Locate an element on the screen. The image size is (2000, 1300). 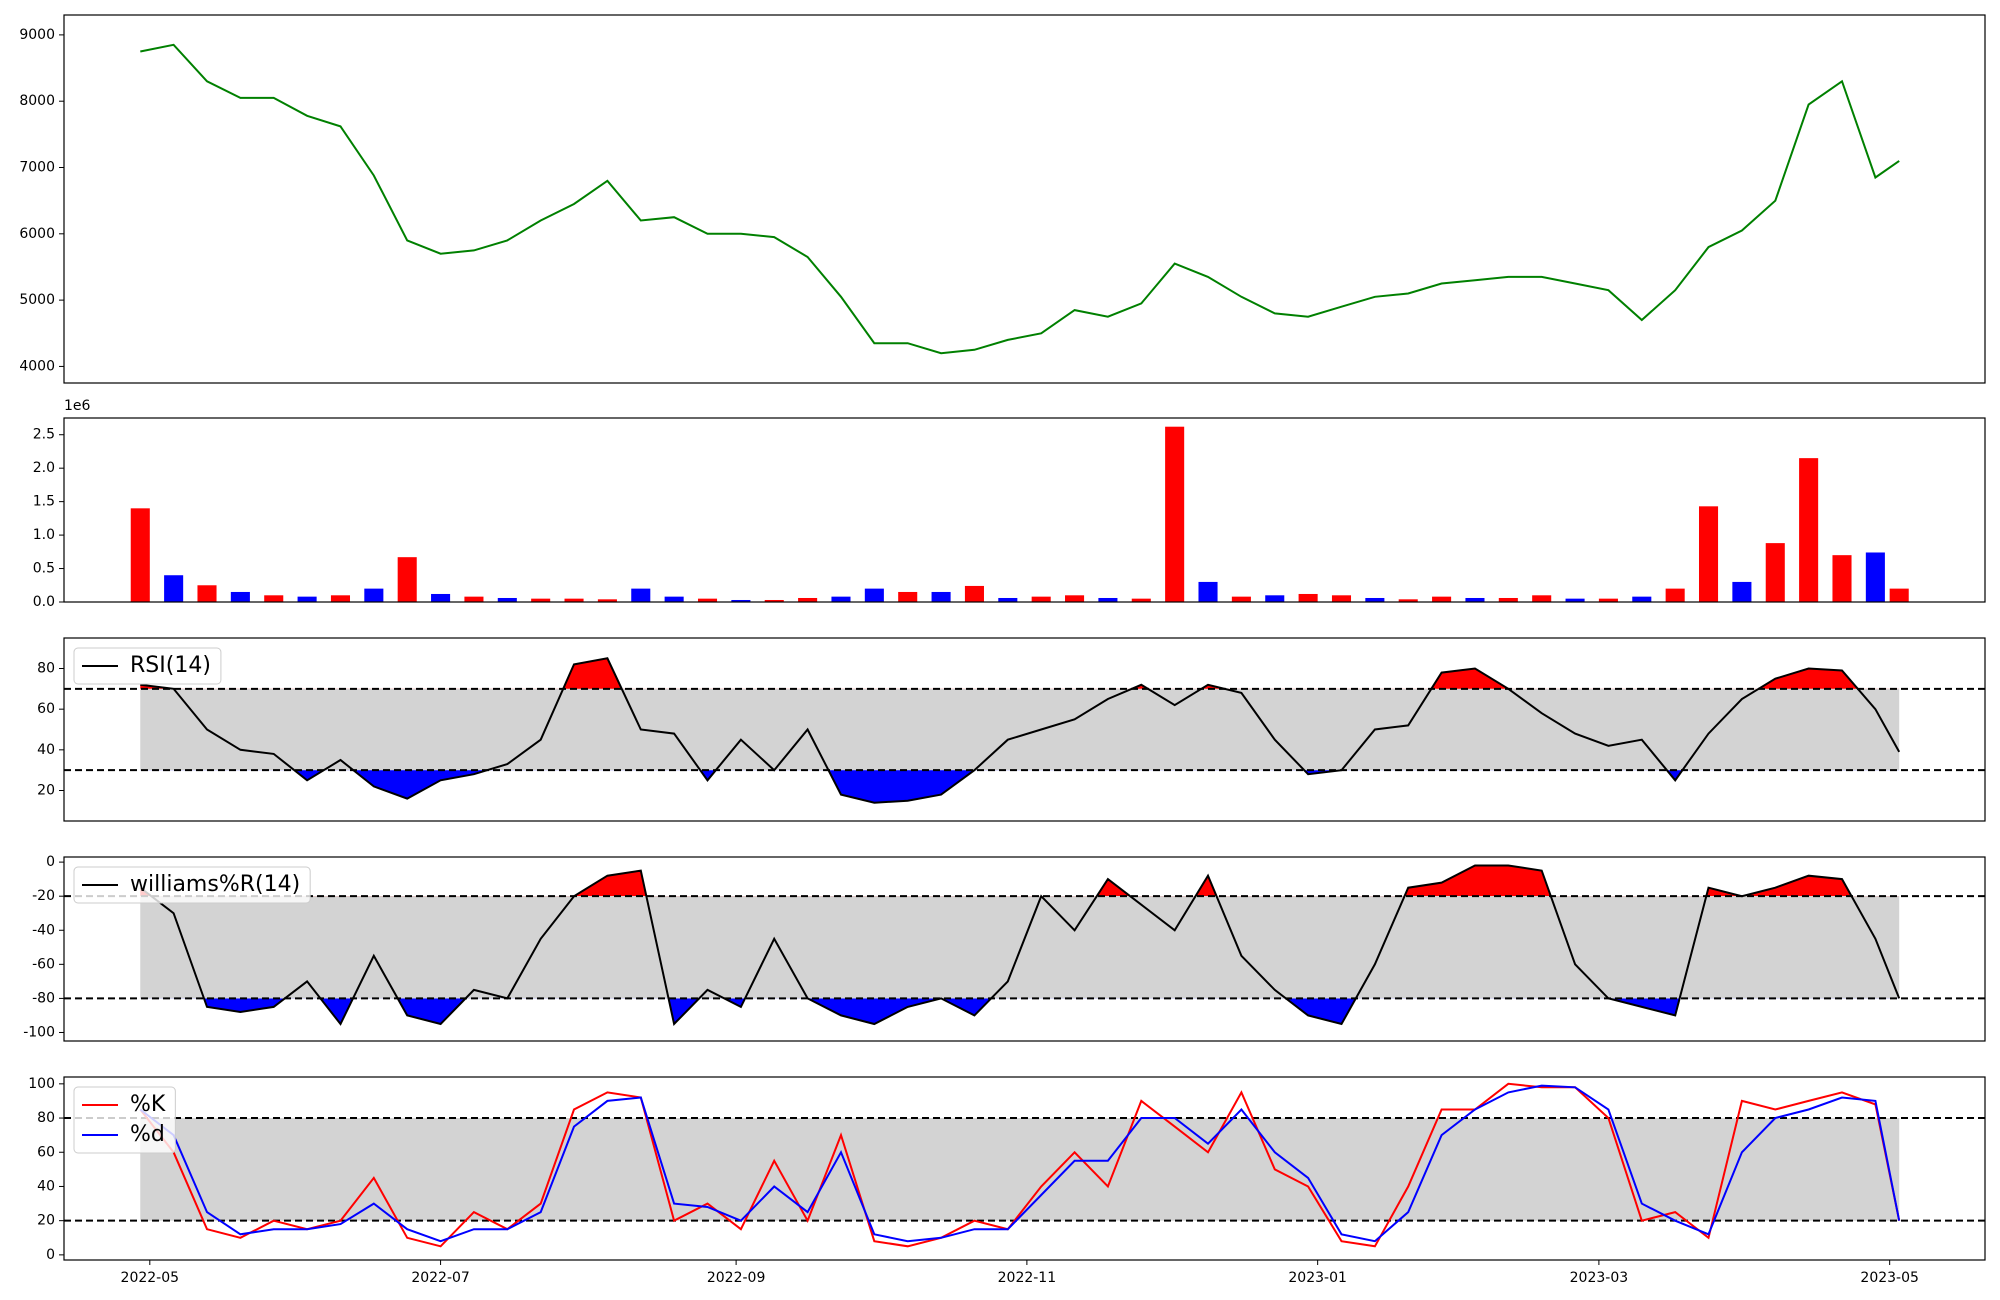
oversold-fill is located at coordinates (1020, 786).